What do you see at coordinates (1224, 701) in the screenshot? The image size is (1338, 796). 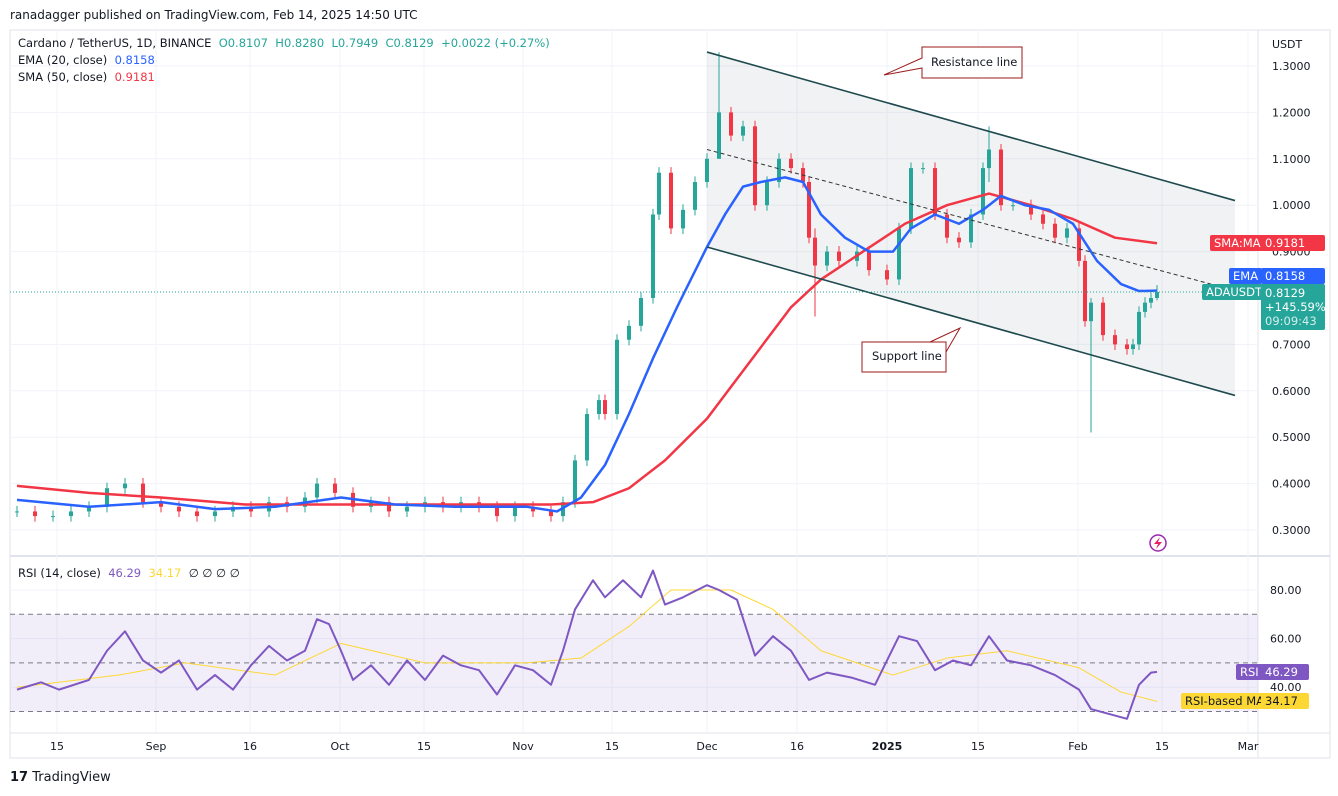 I see `rsi-ma-tag-name: RSI-based MA` at bounding box center [1224, 701].